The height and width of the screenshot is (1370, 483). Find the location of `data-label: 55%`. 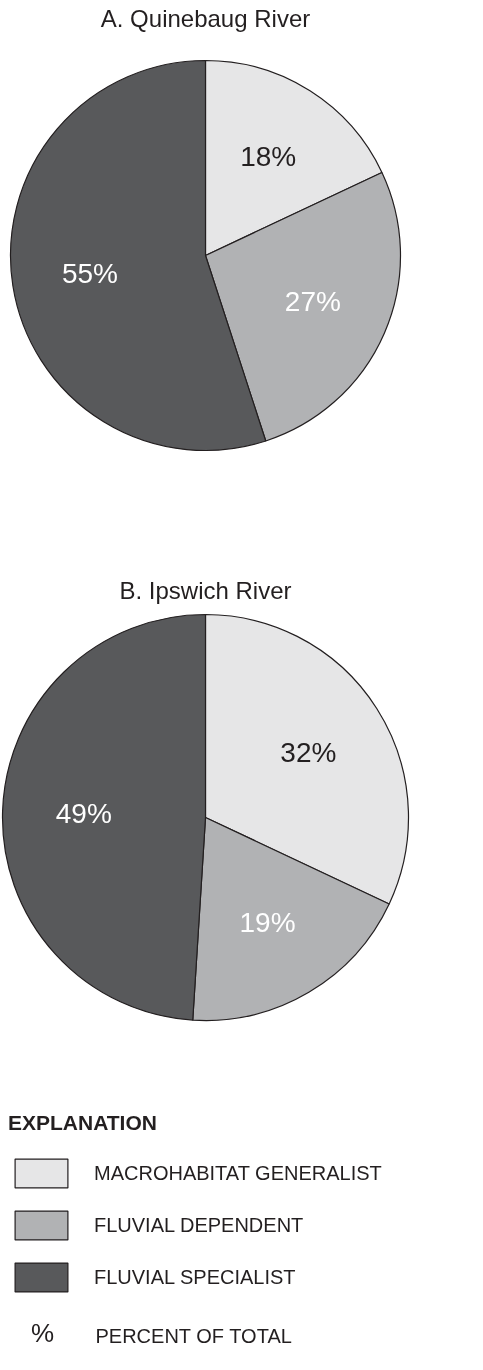

data-label: 55% is located at coordinates (89, 274).